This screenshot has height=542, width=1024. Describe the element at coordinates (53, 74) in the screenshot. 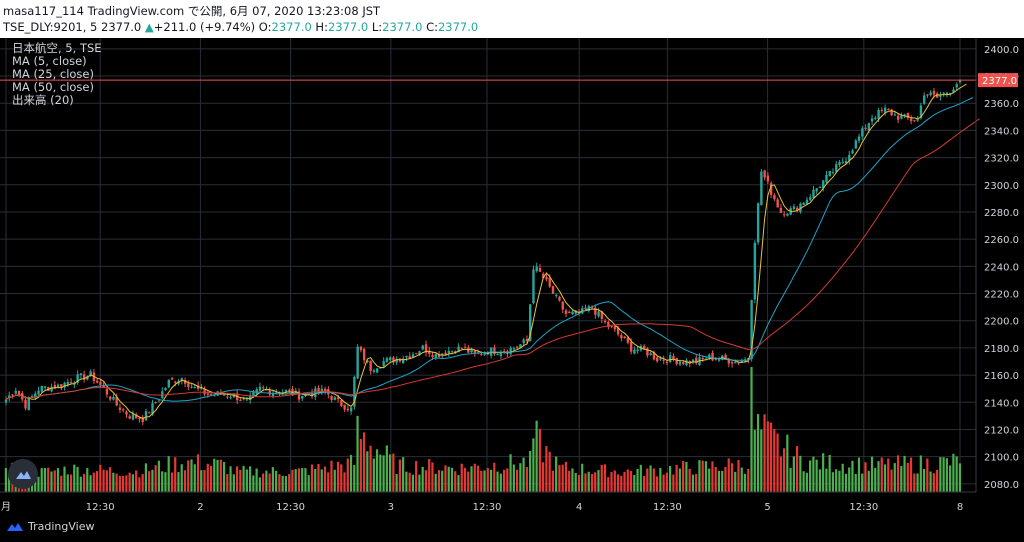

I see `legend-ma25: MA (25, close)` at that location.